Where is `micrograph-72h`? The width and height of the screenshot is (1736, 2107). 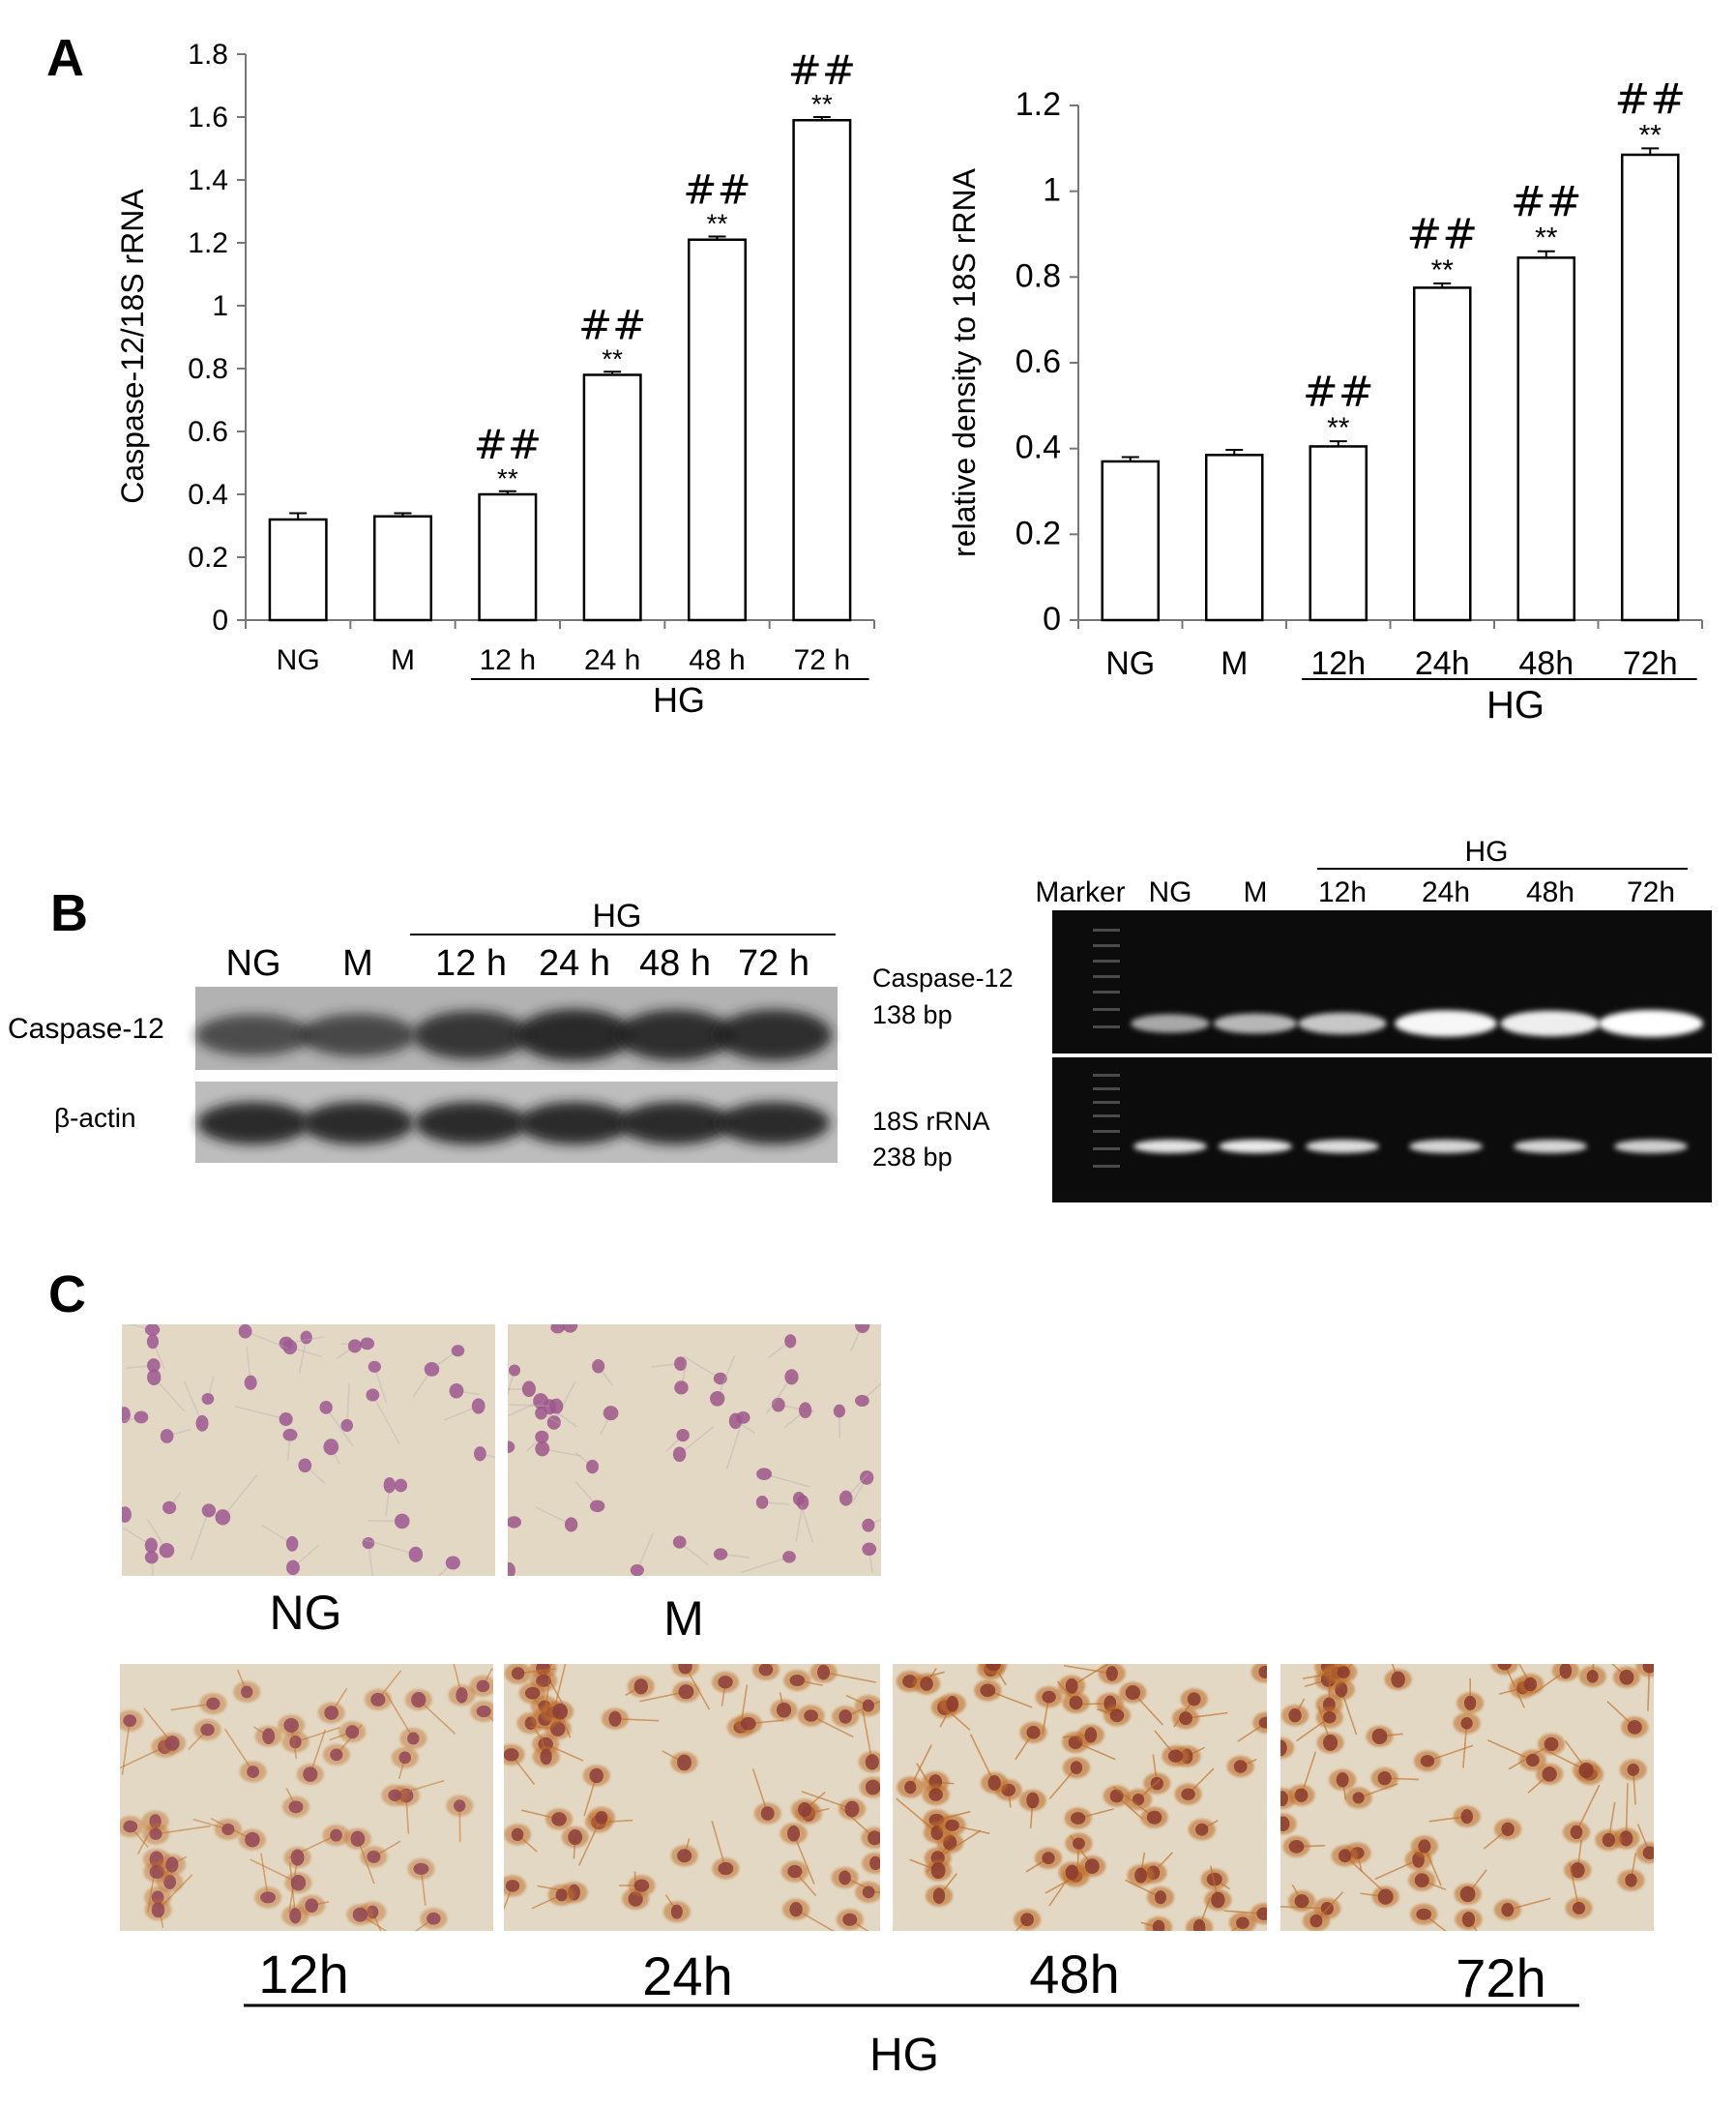
micrograph-72h is located at coordinates (1467, 1798).